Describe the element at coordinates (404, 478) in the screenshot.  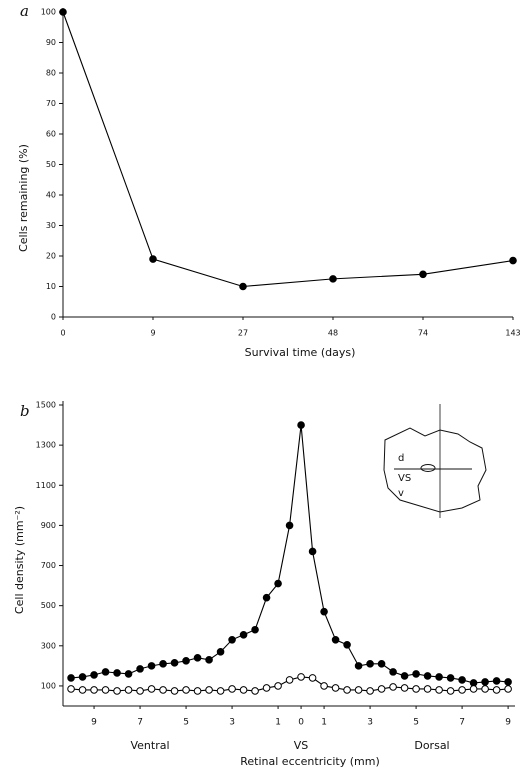
I see `inset-label: VS` at that location.